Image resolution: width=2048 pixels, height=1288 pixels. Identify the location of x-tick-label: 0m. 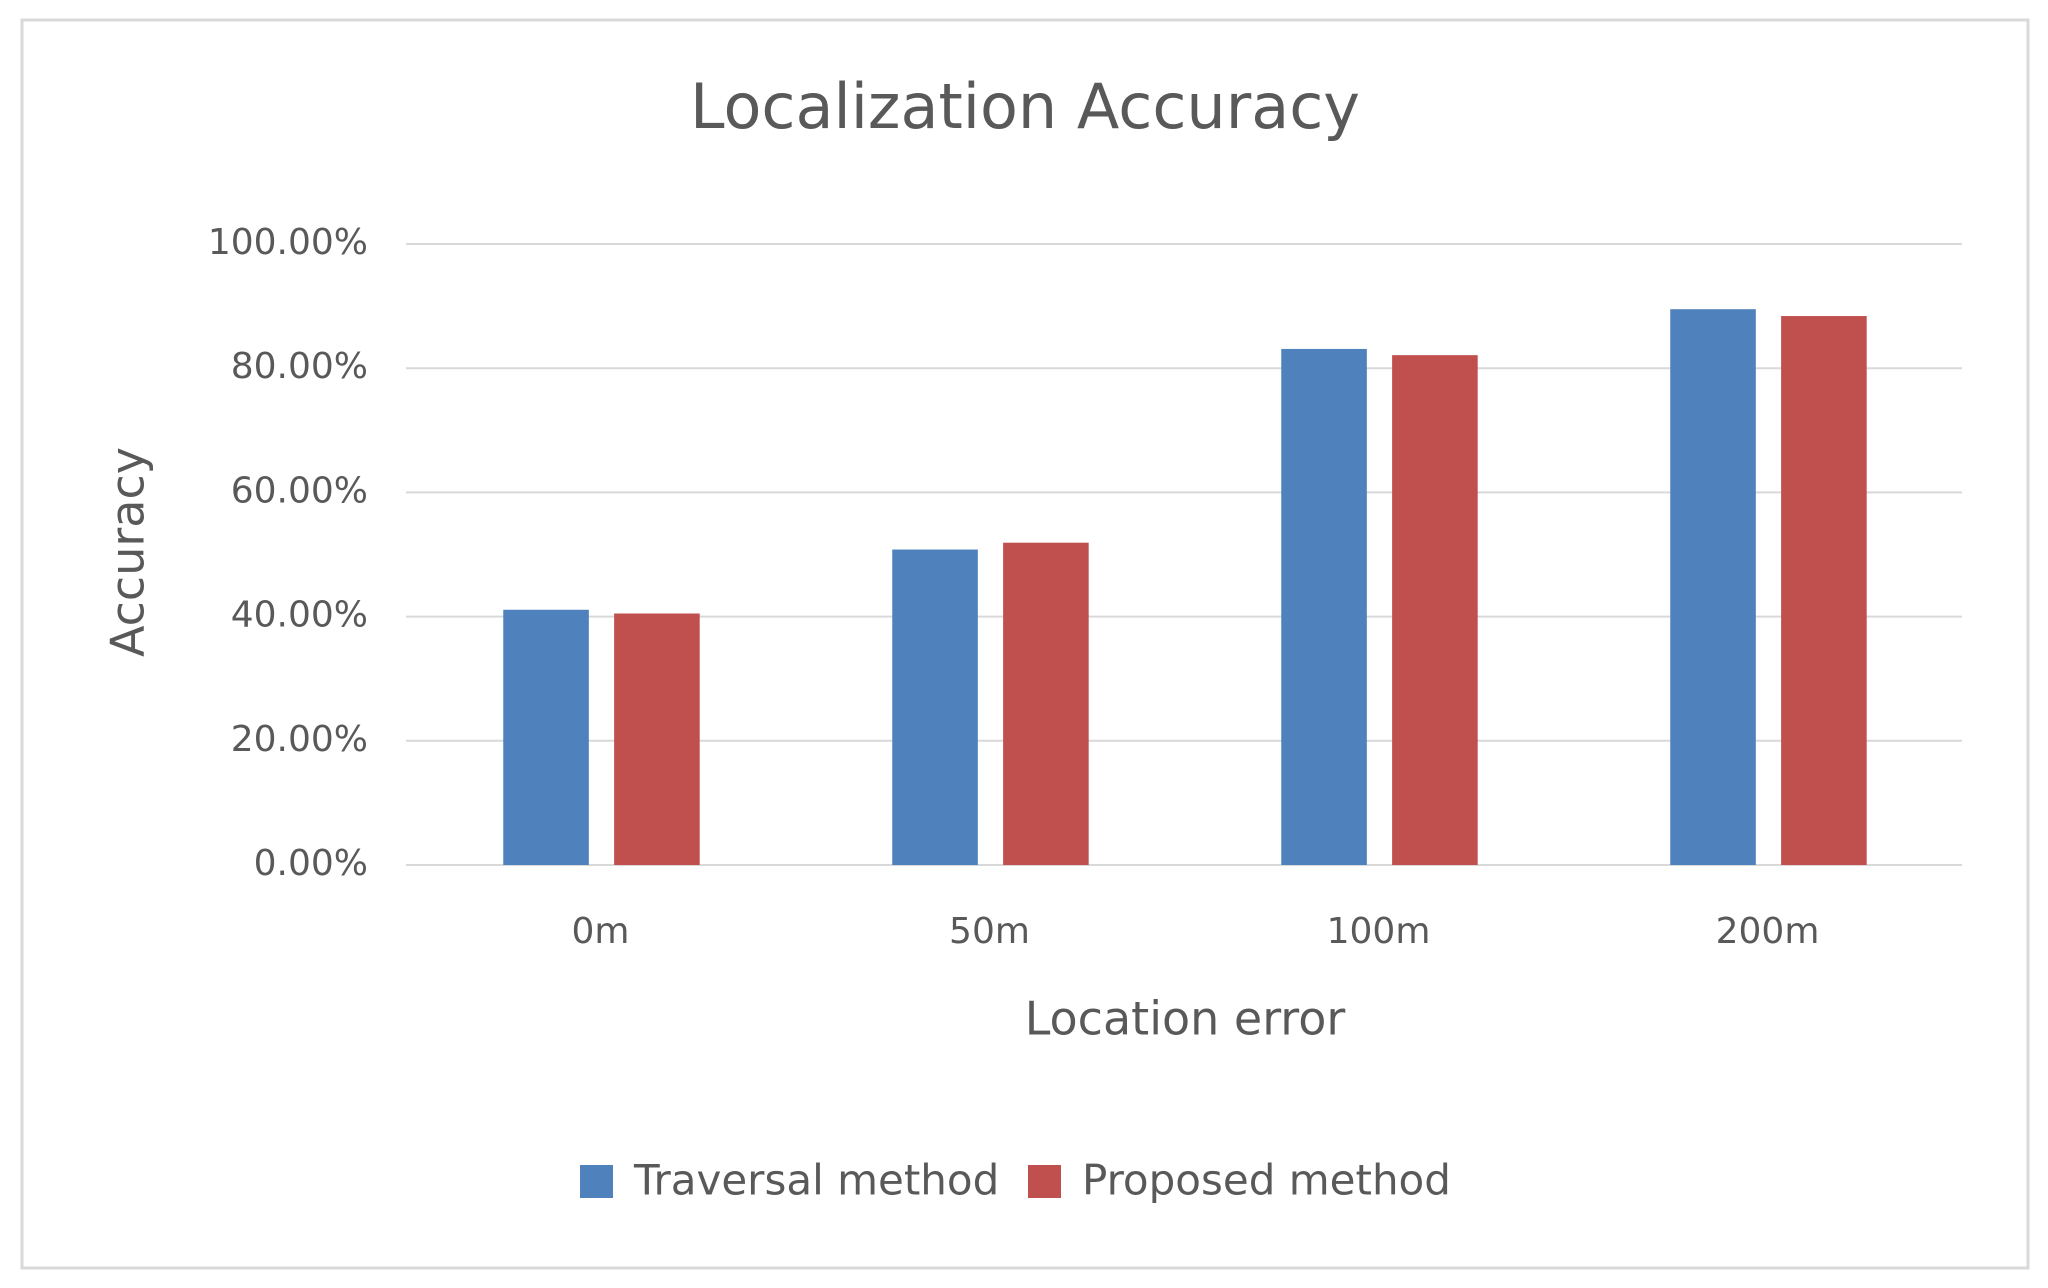
(601, 931).